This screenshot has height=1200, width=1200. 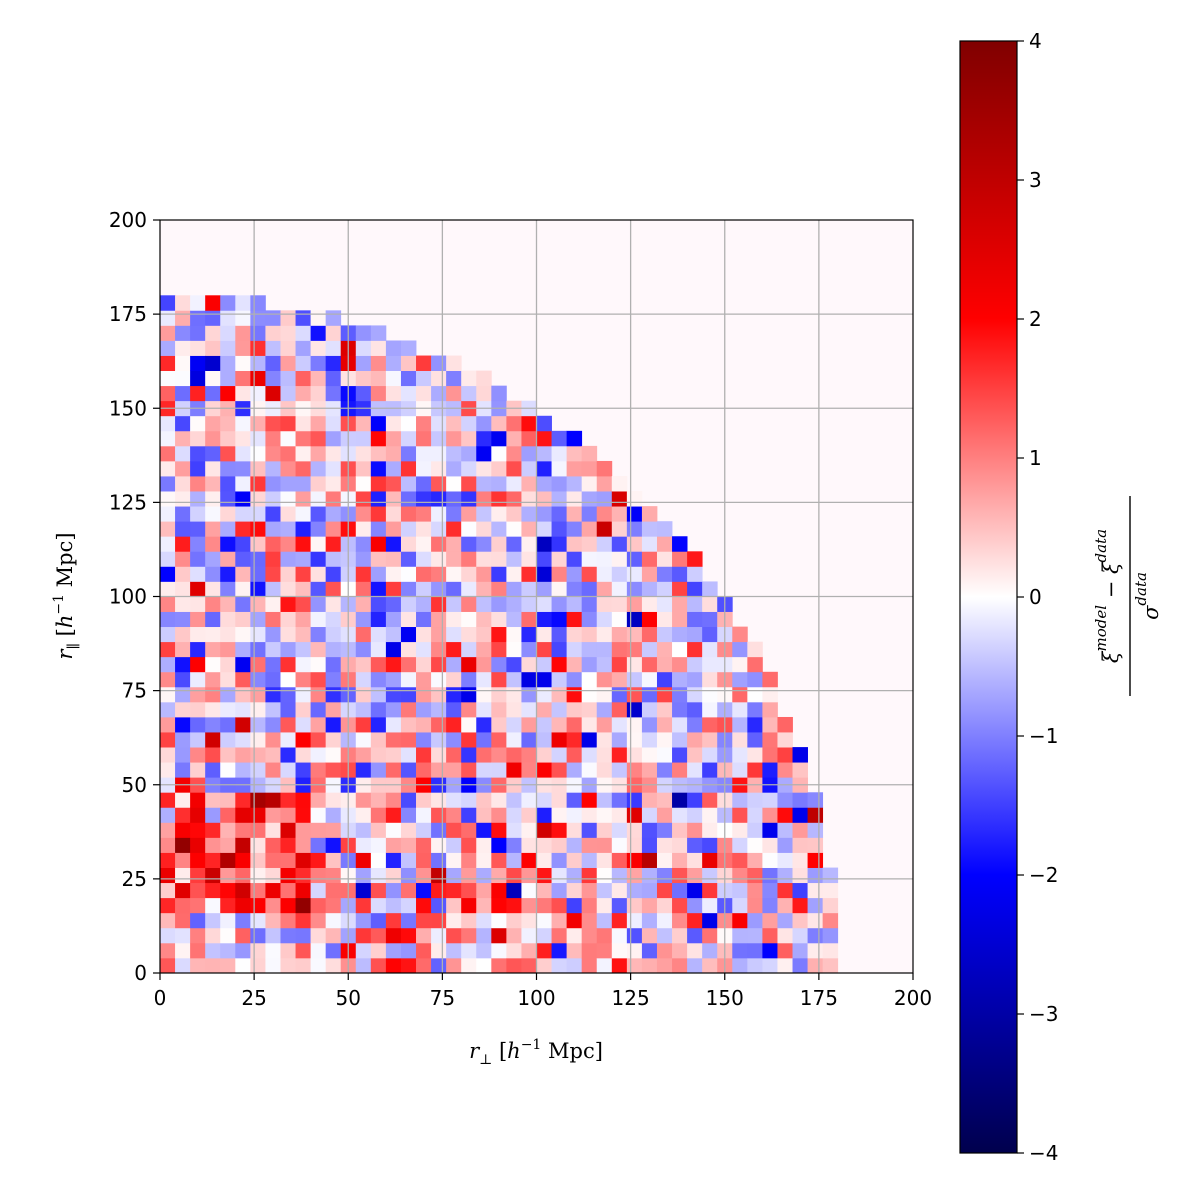 What do you see at coordinates (128, 408) in the screenshot?
I see `y-tick-label: 150` at bounding box center [128, 408].